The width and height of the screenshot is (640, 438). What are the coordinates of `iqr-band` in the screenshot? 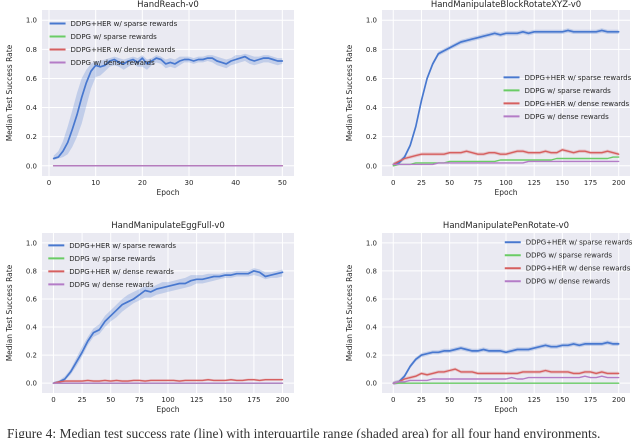 It's located at (168, 326).